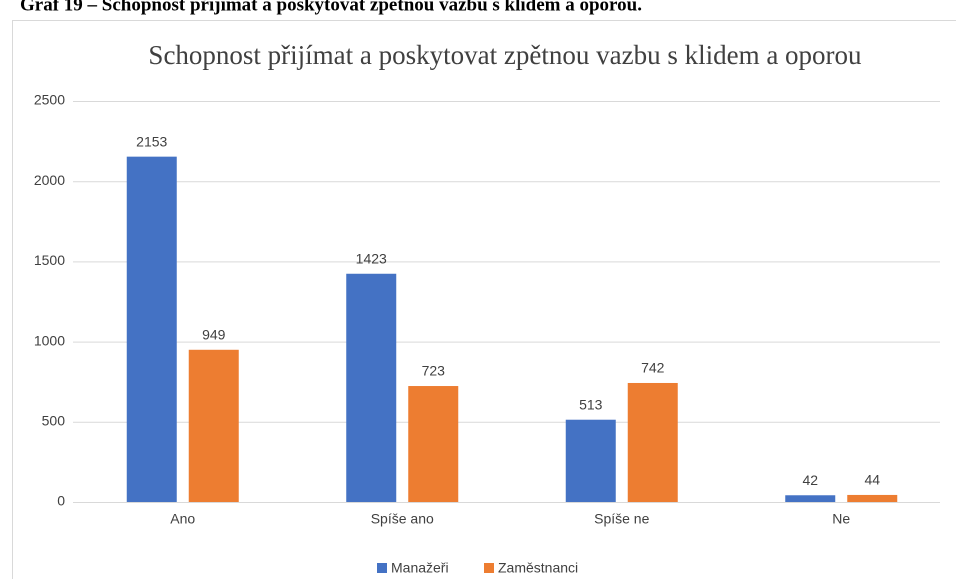 This screenshot has width=956, height=579. What do you see at coordinates (621, 519) in the screenshot?
I see `x-tick-label: Spíše ne` at bounding box center [621, 519].